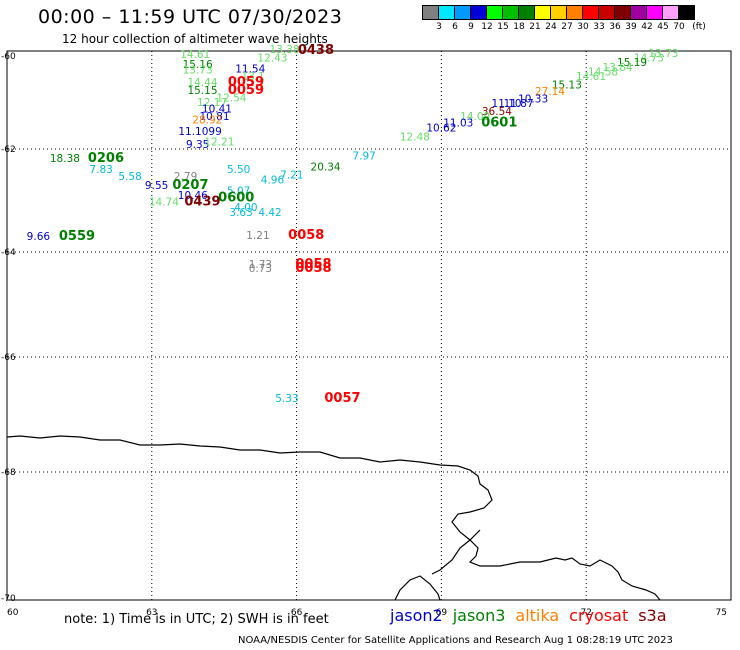 This screenshot has width=740, height=650. What do you see at coordinates (599, 27) in the screenshot?
I see `legend-label: 33` at bounding box center [599, 27].